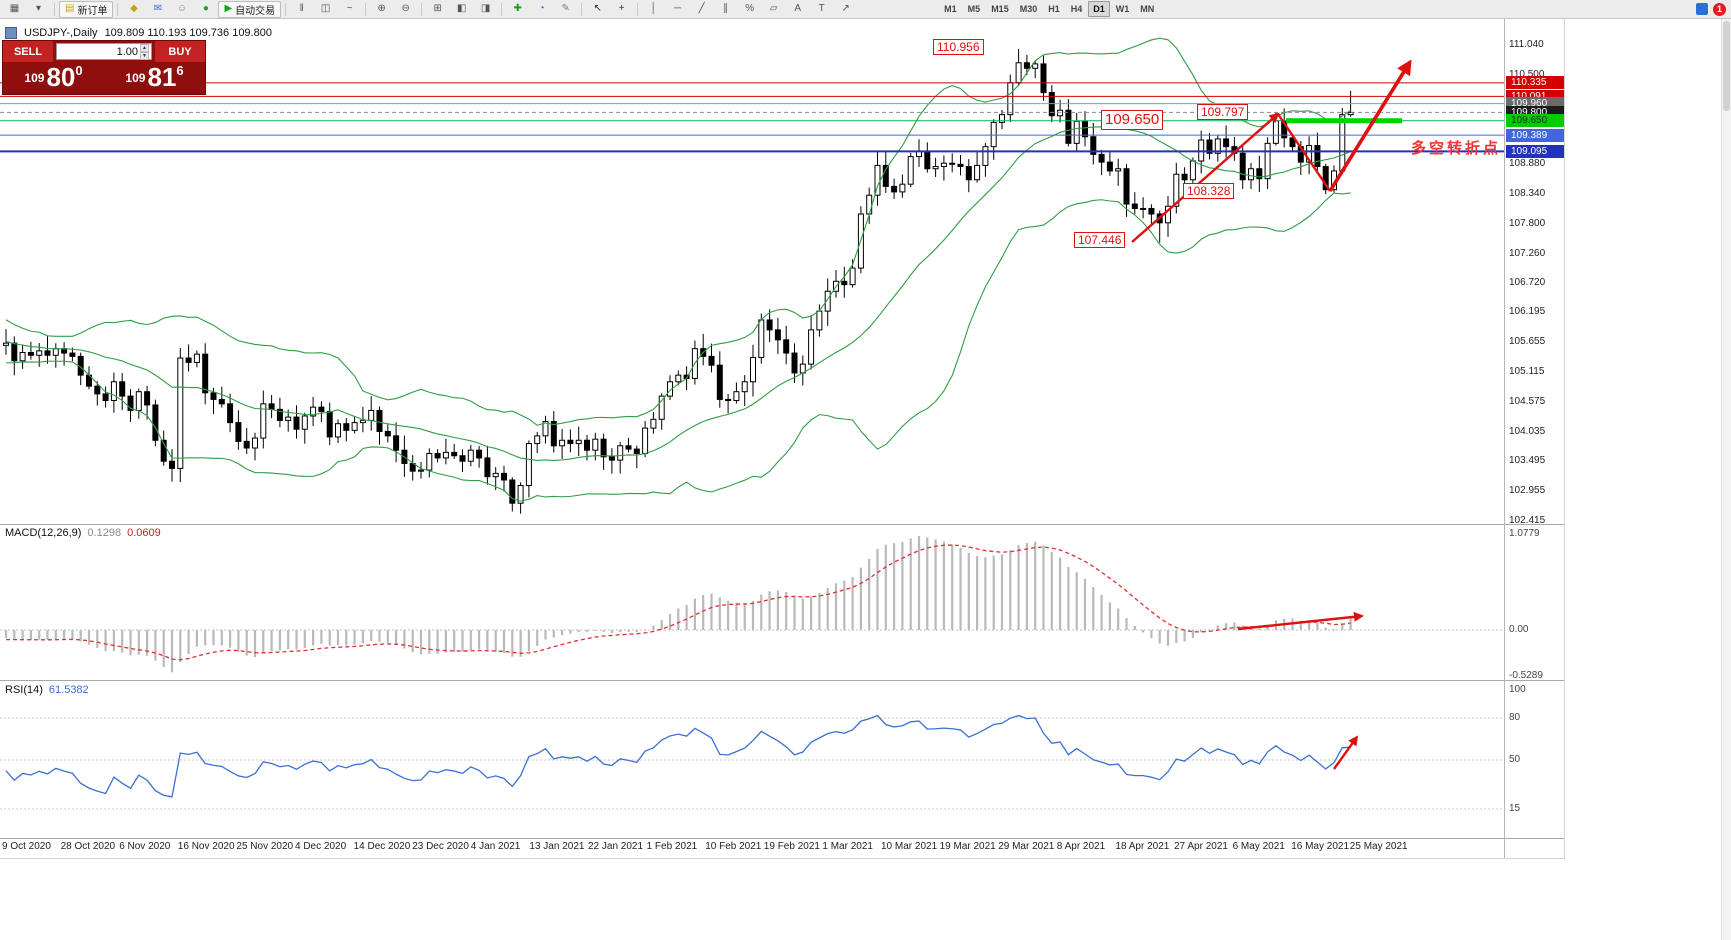 The width and height of the screenshot is (1731, 940). What do you see at coordinates (53, 77) in the screenshot?
I see `sell-price: 109800` at bounding box center [53, 77].